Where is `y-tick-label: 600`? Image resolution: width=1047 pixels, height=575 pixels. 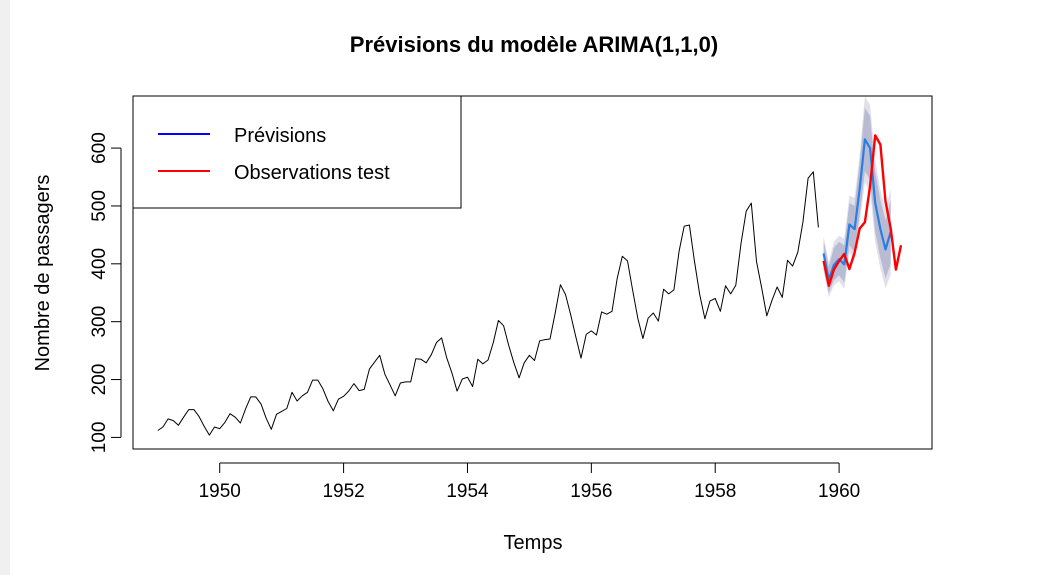
y-tick-label: 600 is located at coordinates (99, 148).